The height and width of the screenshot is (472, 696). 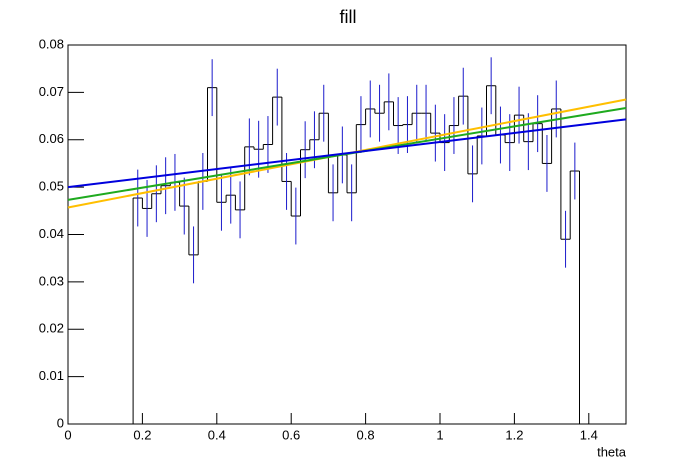 What do you see at coordinates (67, 434) in the screenshot?
I see `x-tick-label: 0` at bounding box center [67, 434].